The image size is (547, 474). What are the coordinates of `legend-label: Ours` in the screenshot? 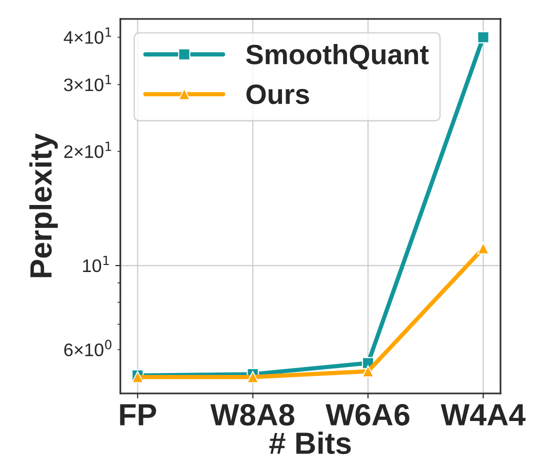 It's located at (278, 94).